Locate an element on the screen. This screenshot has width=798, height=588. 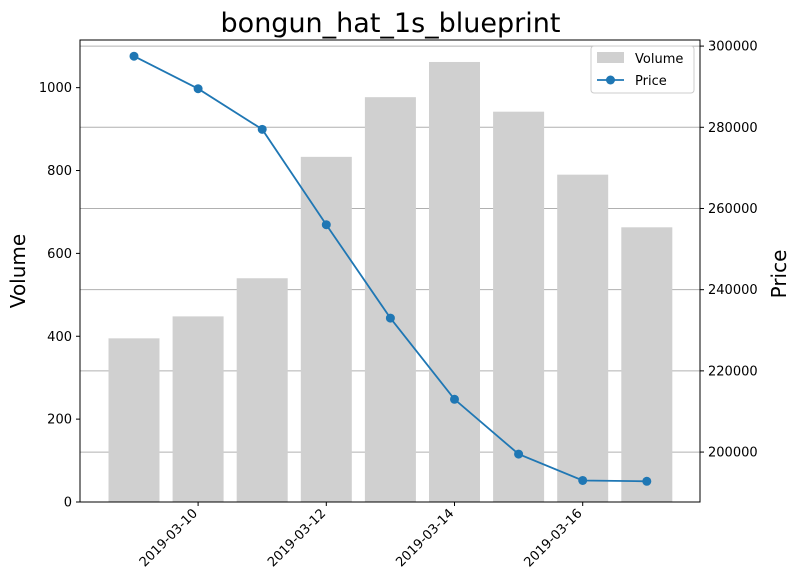
legend-marker-price is located at coordinates (610, 80).